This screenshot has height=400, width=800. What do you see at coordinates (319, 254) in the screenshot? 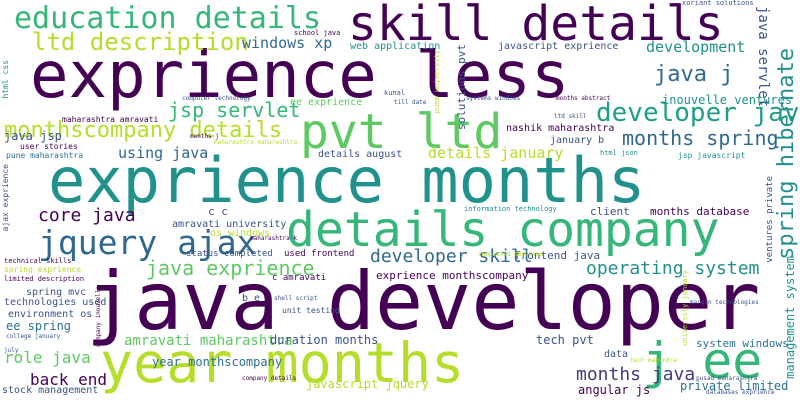
I see `word: used frontend` at bounding box center [319, 254].